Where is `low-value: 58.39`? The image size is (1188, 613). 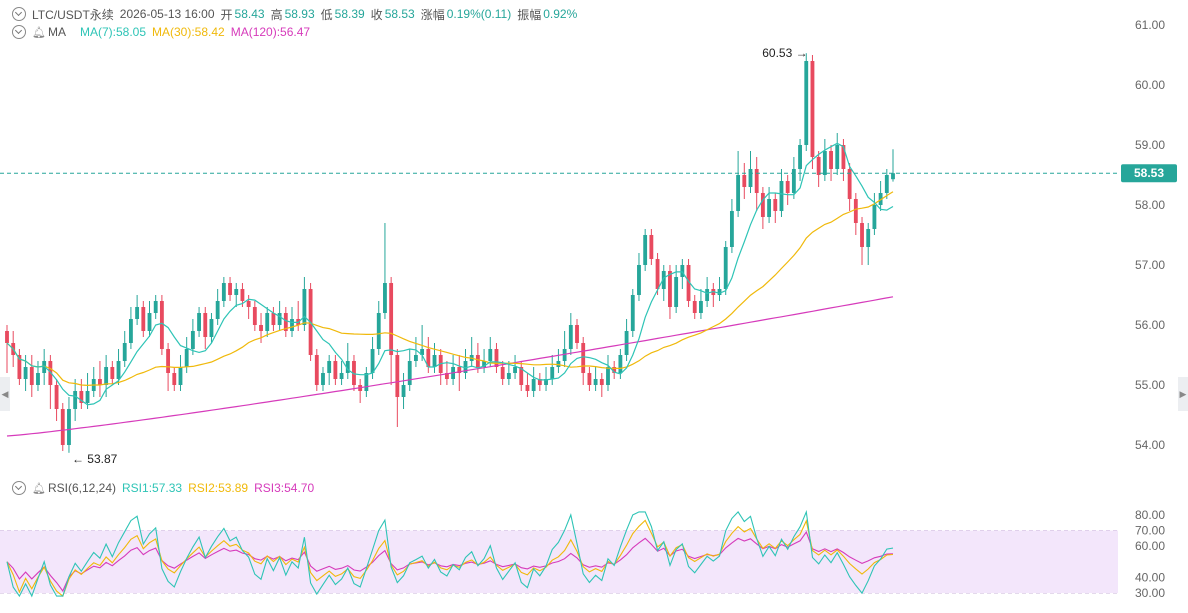 low-value: 58.39 is located at coordinates (349, 14).